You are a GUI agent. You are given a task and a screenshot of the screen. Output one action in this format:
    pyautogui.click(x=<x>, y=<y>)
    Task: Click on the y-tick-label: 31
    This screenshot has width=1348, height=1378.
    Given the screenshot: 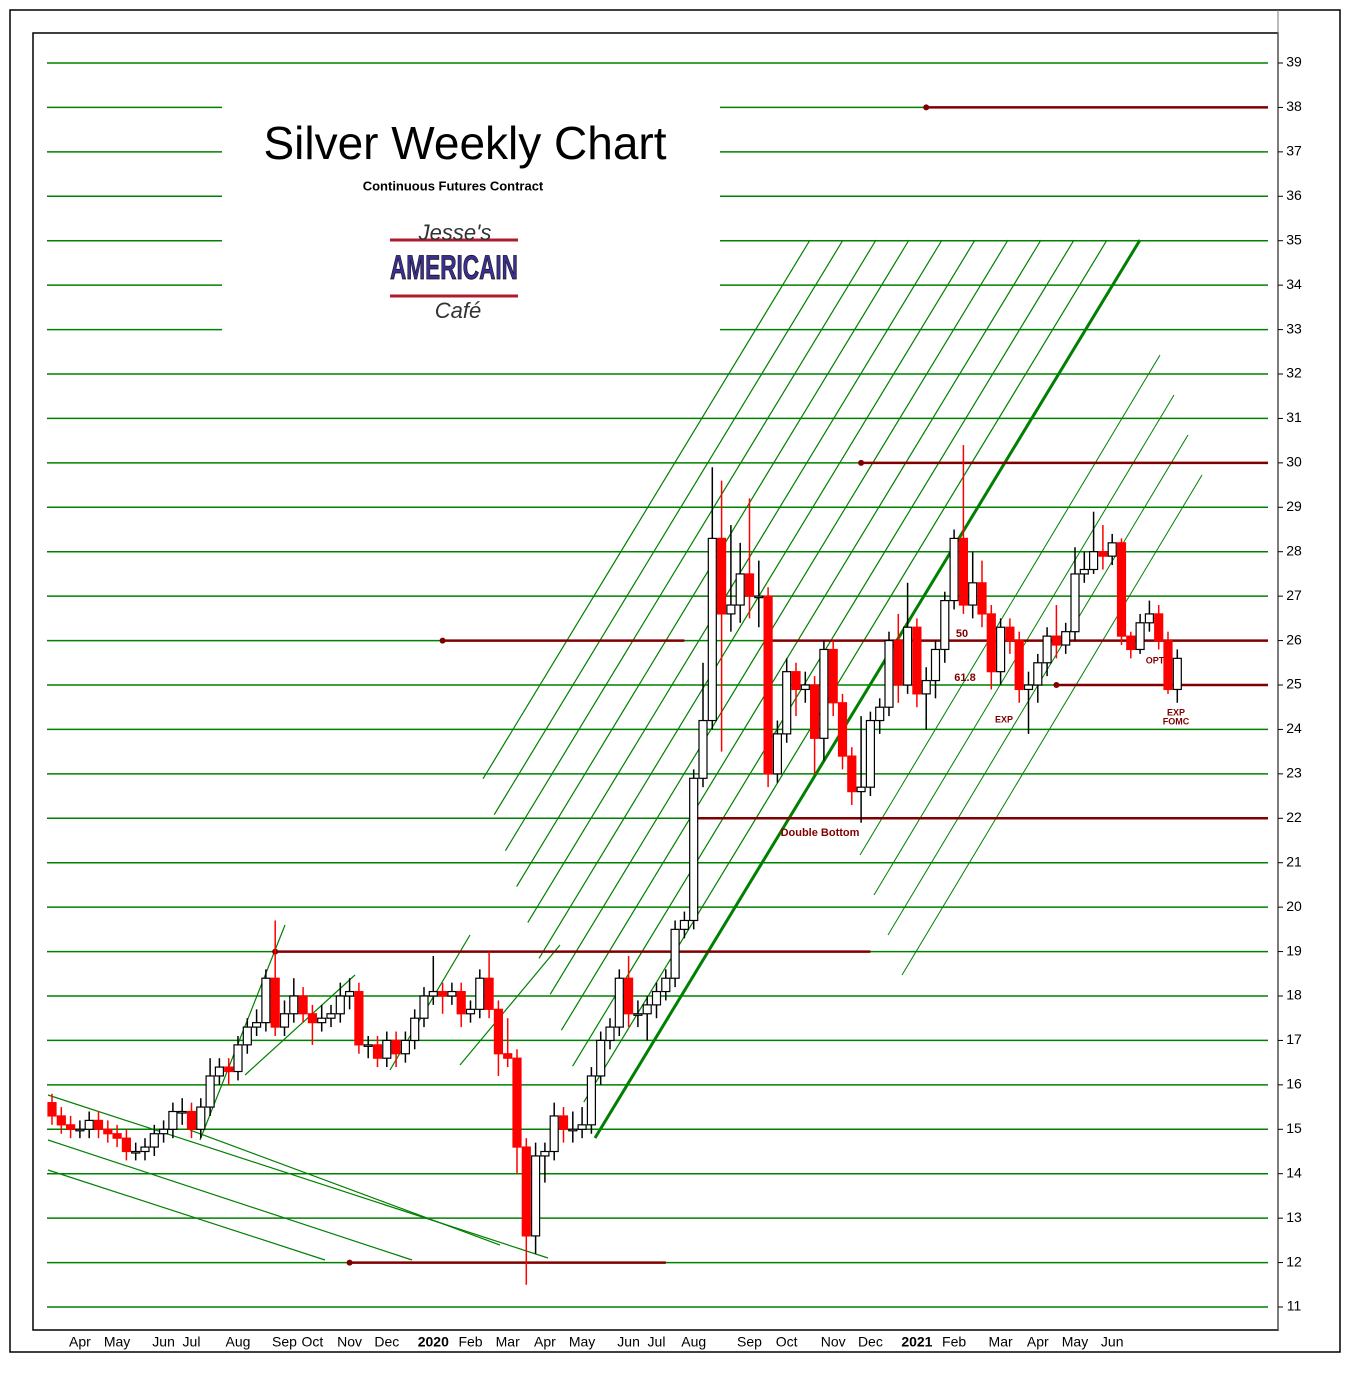 What is the action you would take?
    pyautogui.click(x=1294, y=417)
    